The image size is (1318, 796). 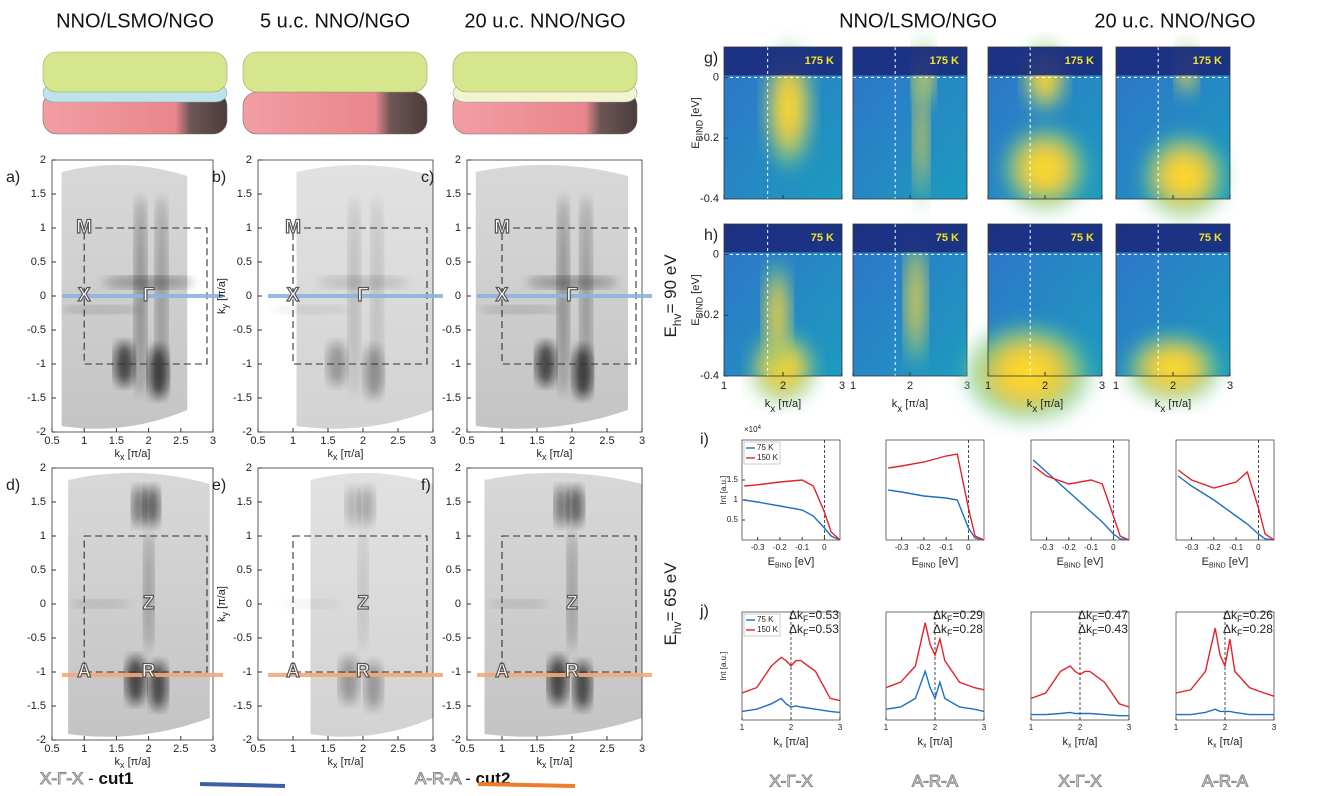 I want to click on delta-kf-rest: =0.47, so click(x=1113, y=615).